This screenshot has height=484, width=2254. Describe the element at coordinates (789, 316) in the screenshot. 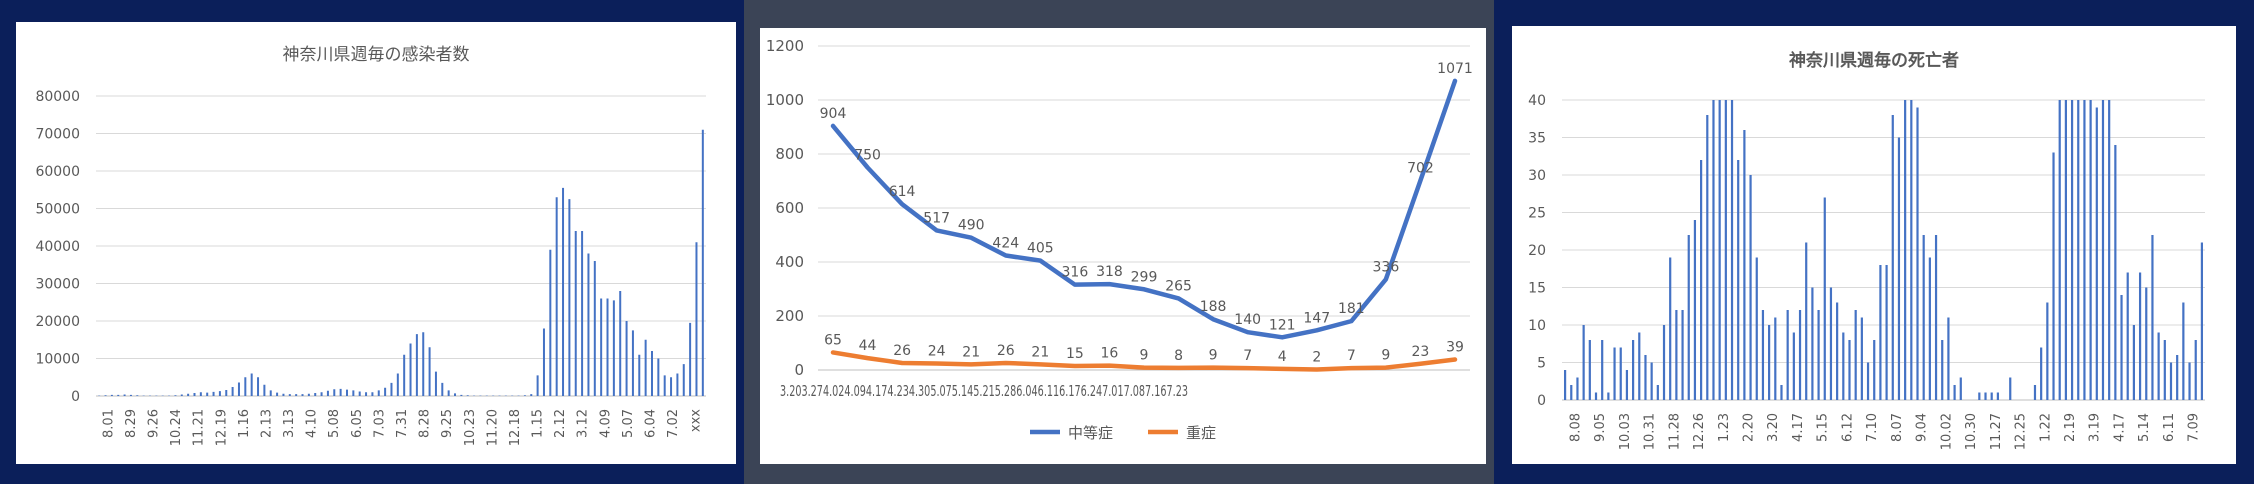

I see `y-tick-label: 200` at that location.